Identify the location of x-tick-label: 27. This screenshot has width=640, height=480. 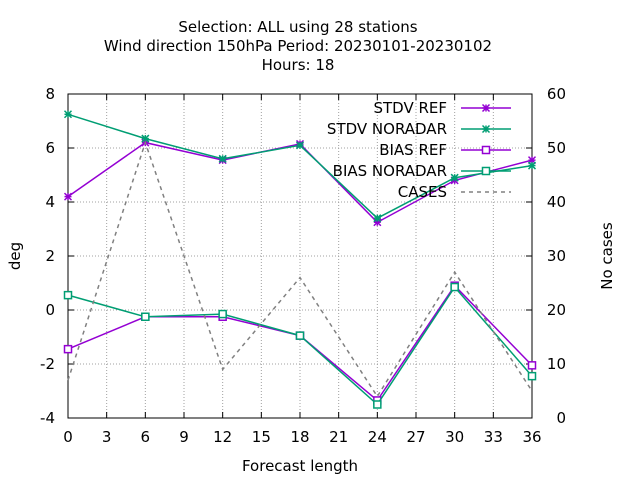
(415, 437).